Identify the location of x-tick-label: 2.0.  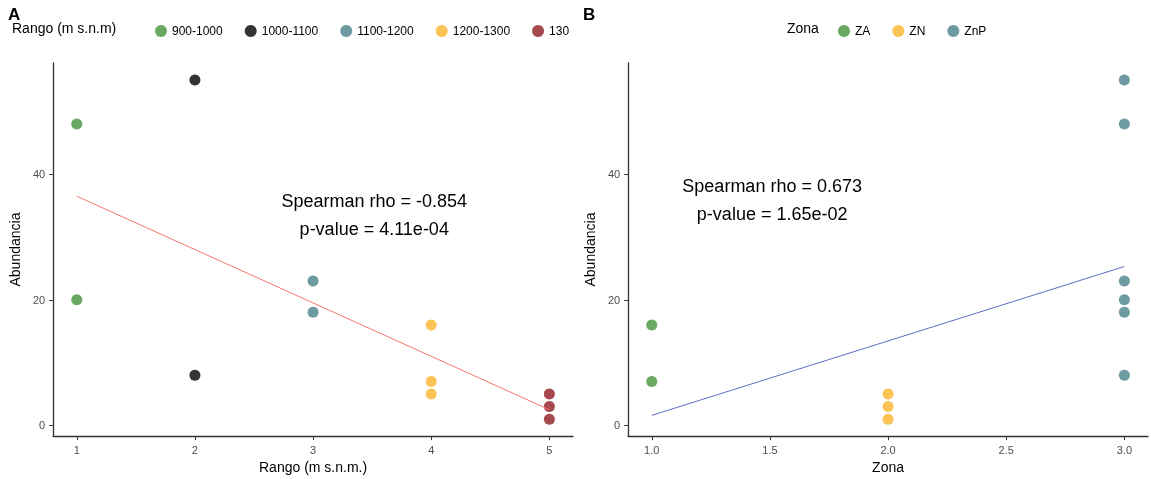
(888, 449).